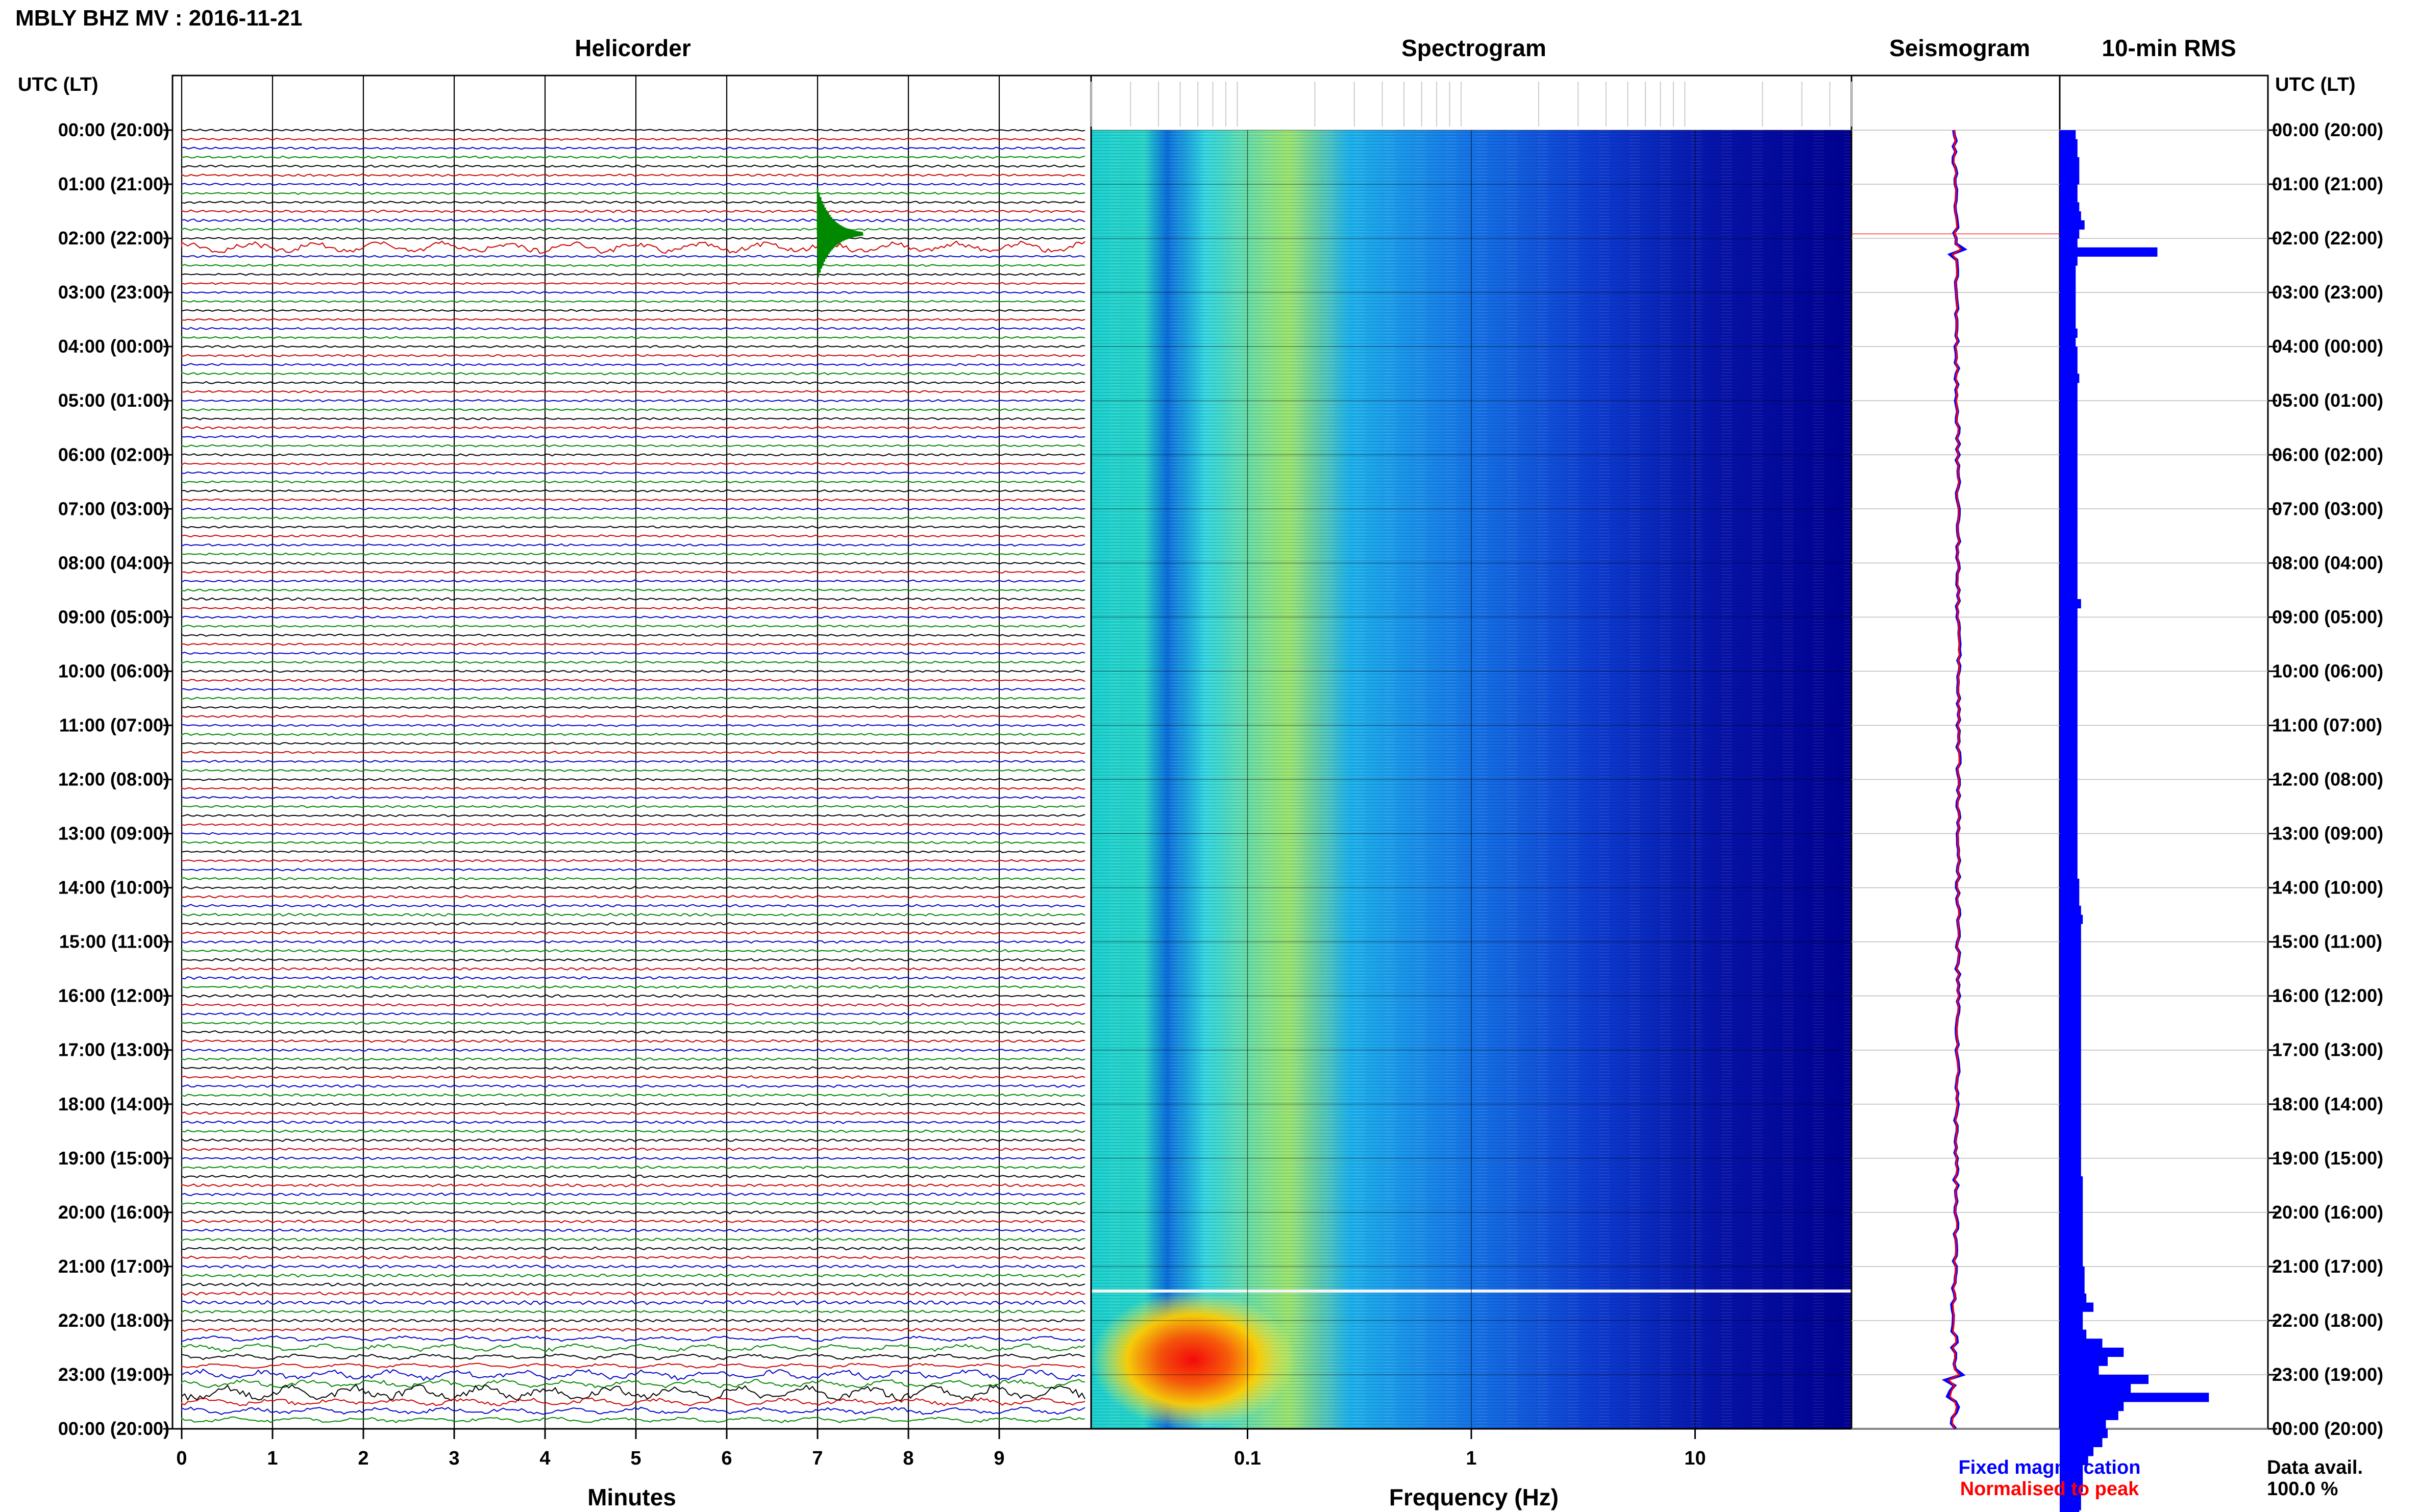 The image size is (2419, 1512). Describe the element at coordinates (454, 1458) in the screenshot. I see `helicorder-x-tick-label: 3` at that location.